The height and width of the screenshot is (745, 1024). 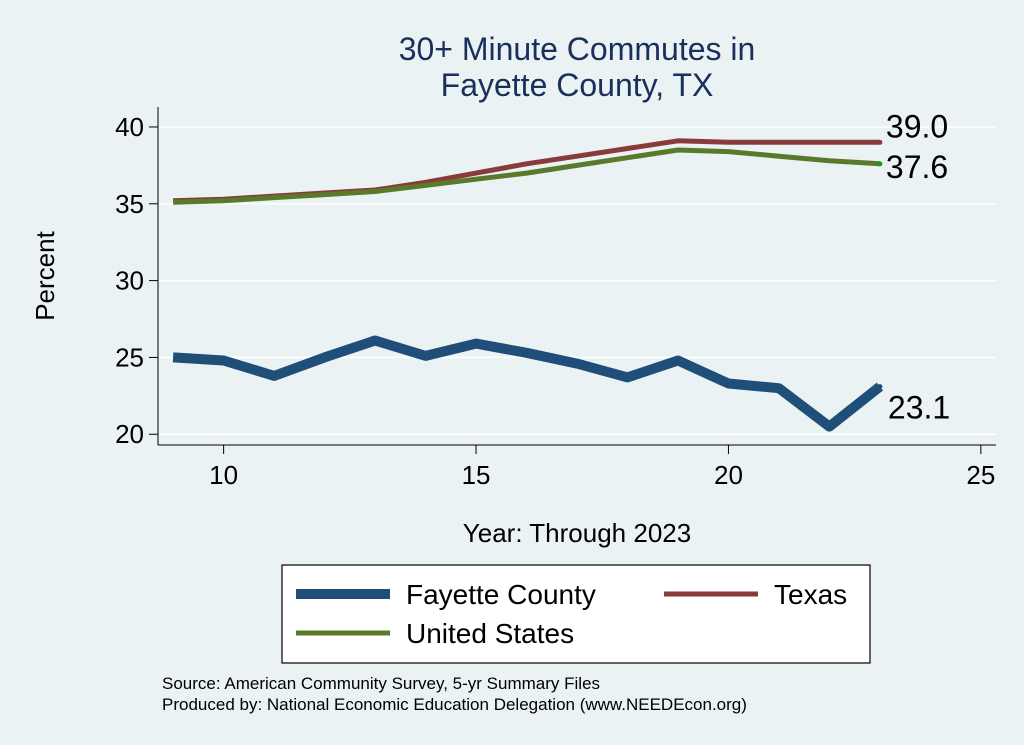 I want to click on end-label-fayette-county: 23.1, so click(x=919, y=408).